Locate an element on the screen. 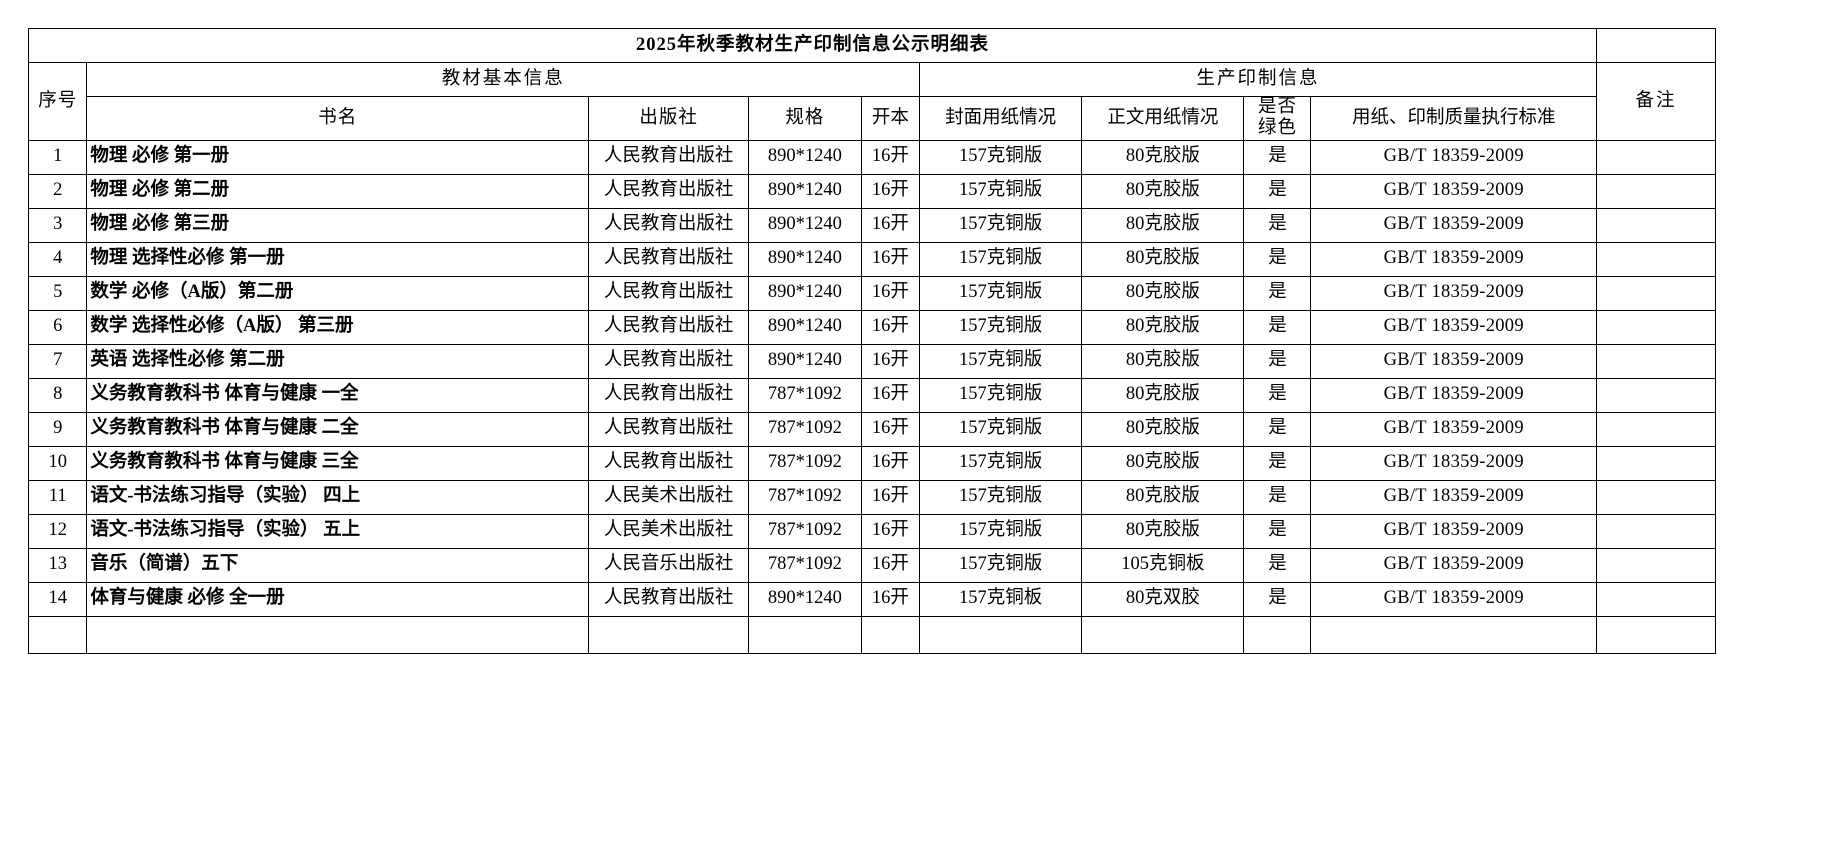 This screenshot has height=846, width=1829. row-cell-book-name: 数学 必修（A版）第二册 is located at coordinates (338, 293).